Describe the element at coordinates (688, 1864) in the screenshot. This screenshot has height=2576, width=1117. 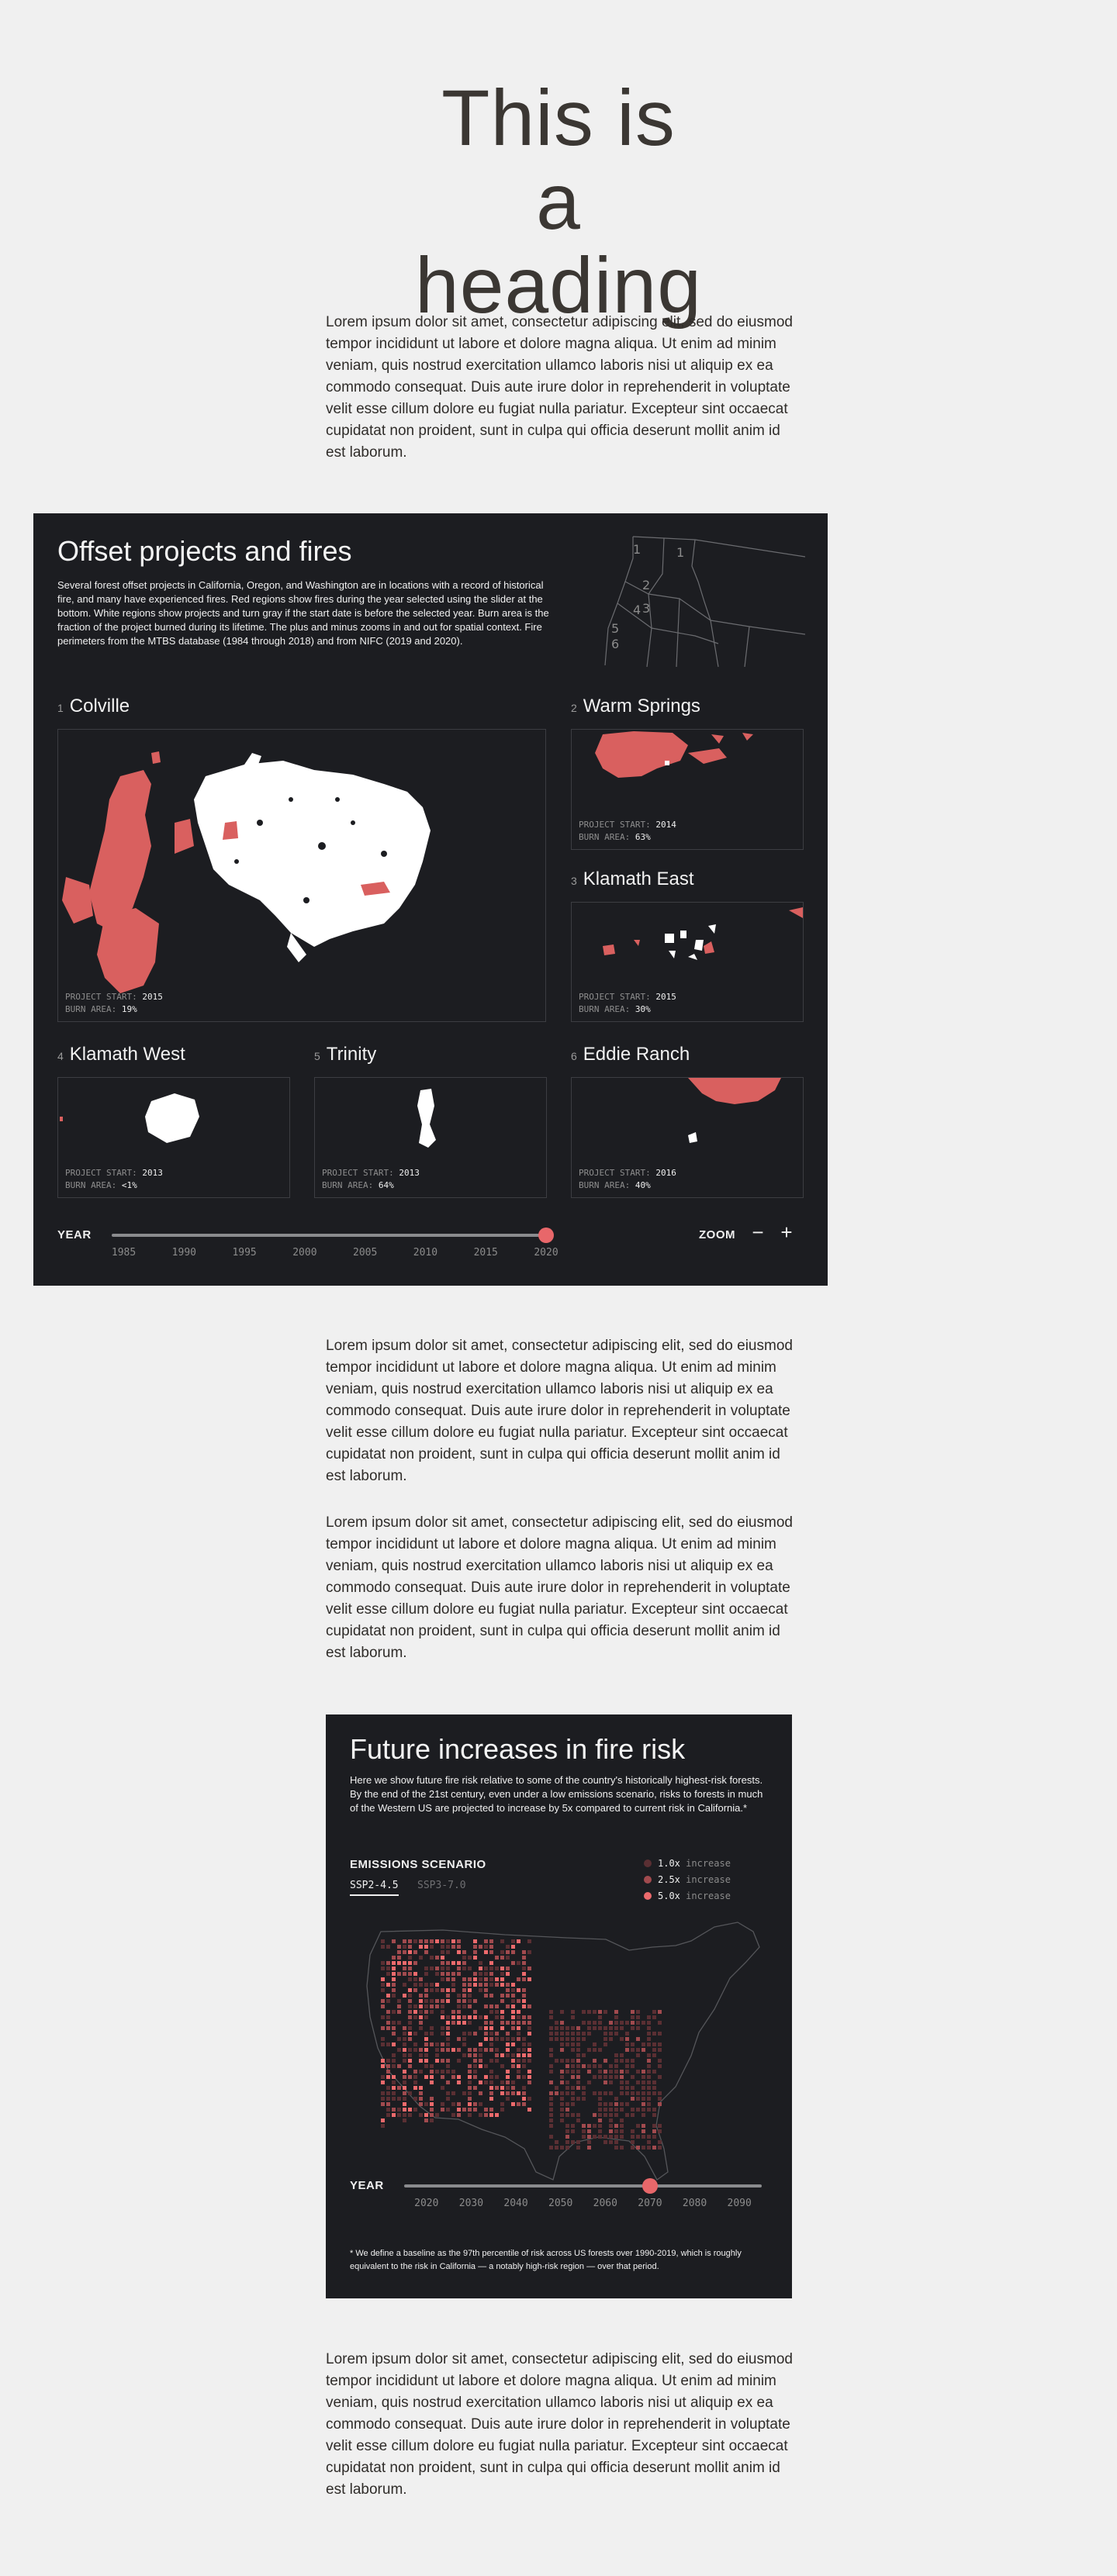
I see `legend-1x: 1.0x increase` at that location.